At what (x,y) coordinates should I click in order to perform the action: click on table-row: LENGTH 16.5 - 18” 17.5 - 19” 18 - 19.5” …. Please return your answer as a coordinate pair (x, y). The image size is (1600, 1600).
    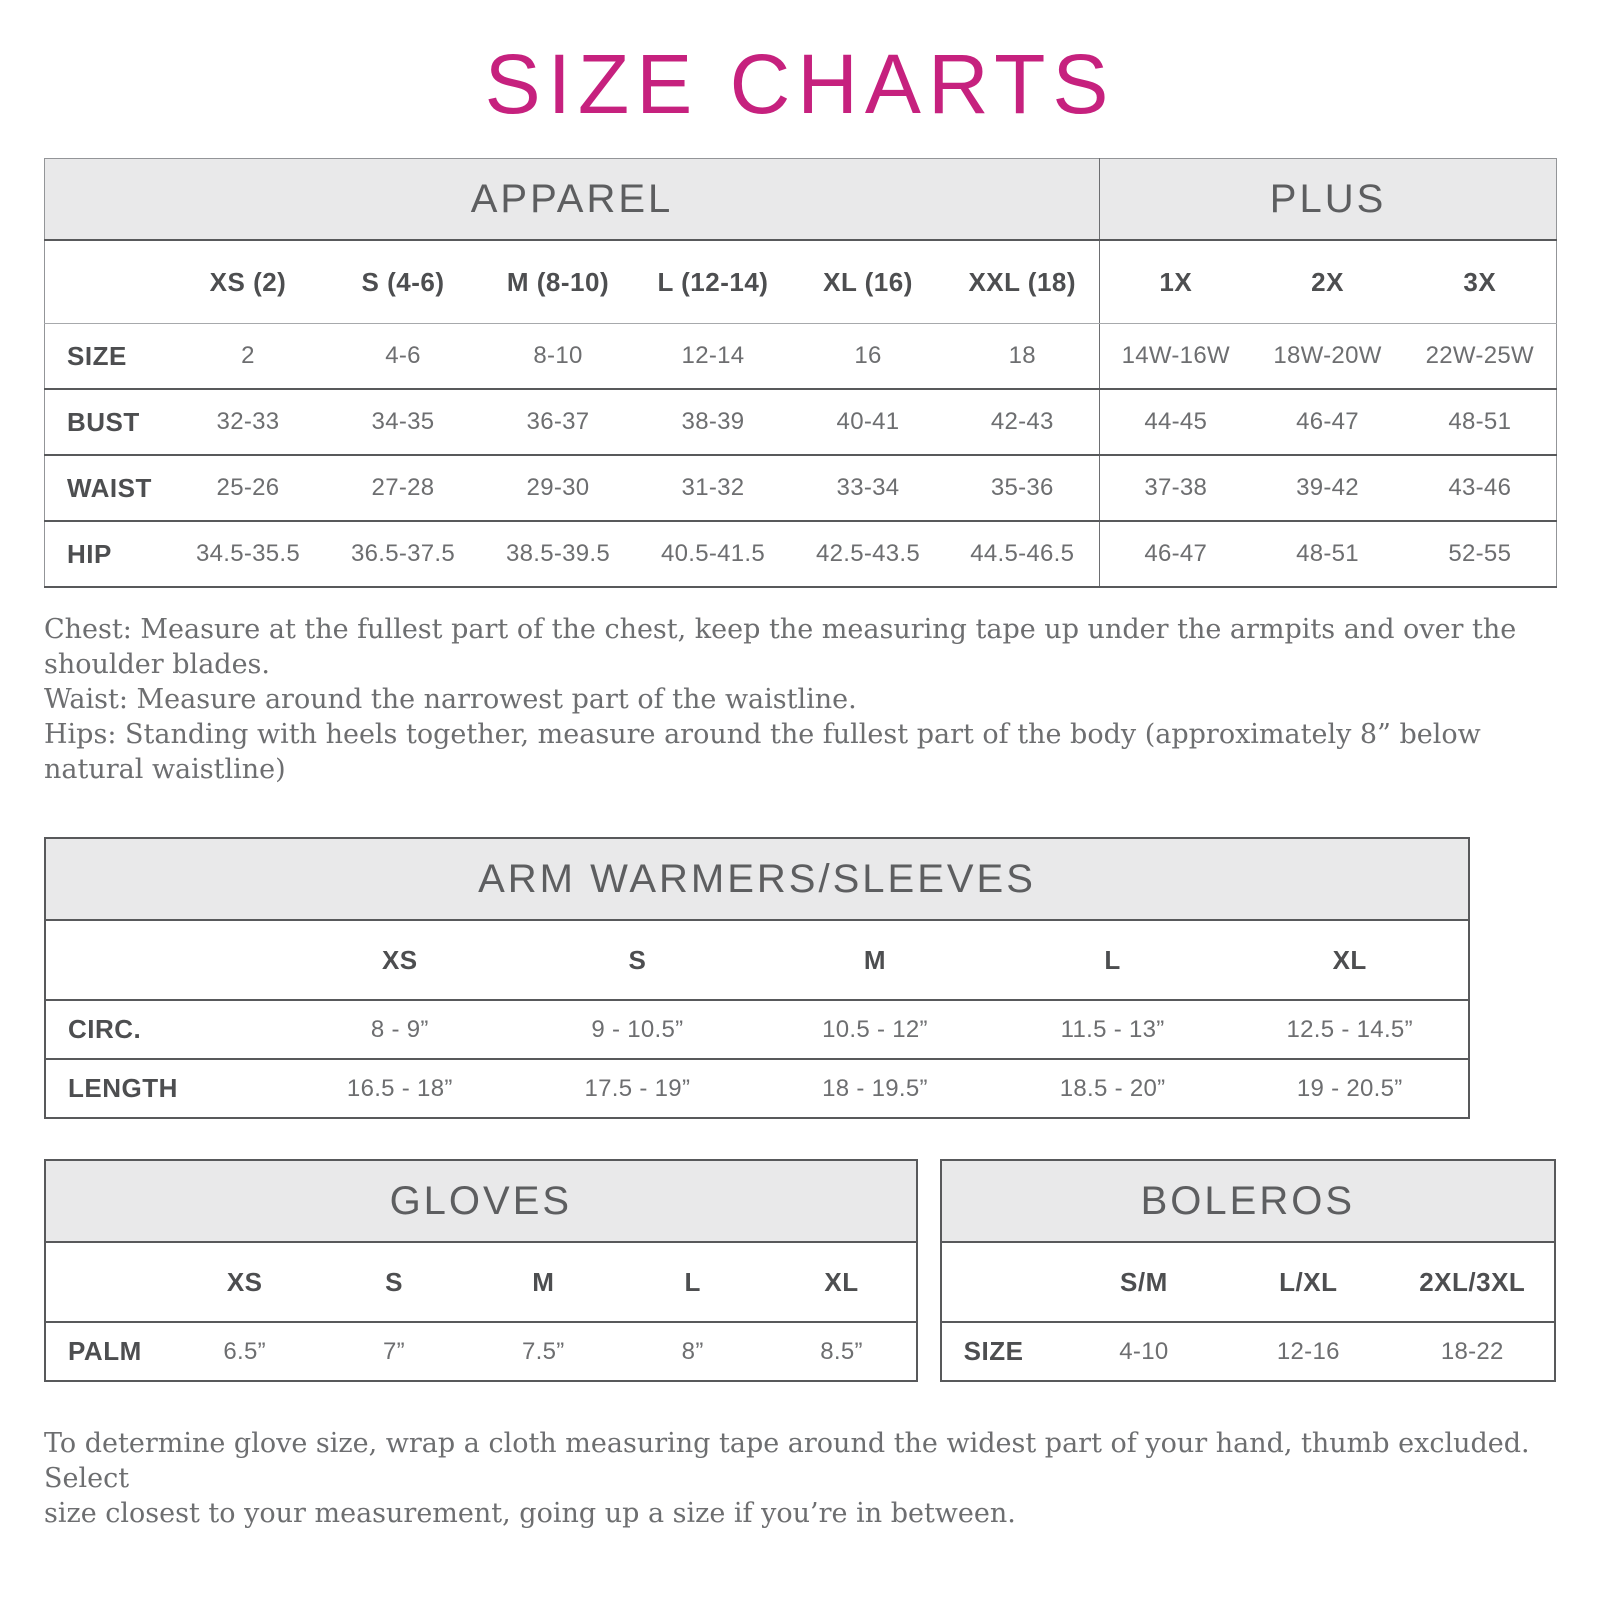
    Looking at the image, I should click on (757, 1089).